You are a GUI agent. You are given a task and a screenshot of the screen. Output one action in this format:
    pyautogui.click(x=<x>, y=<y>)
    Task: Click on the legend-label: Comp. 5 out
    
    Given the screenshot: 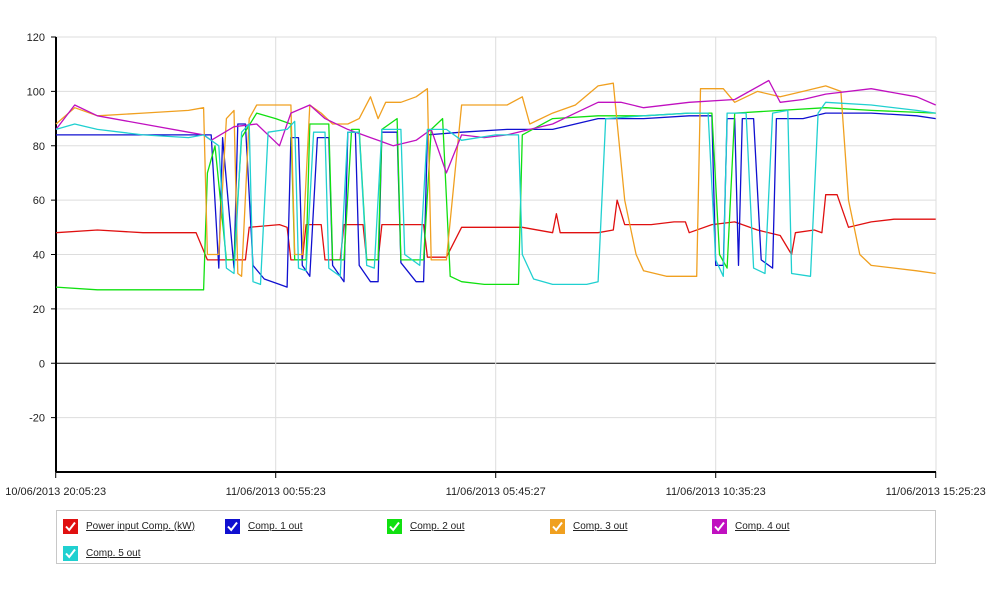 What is the action you would take?
    pyautogui.click(x=113, y=553)
    